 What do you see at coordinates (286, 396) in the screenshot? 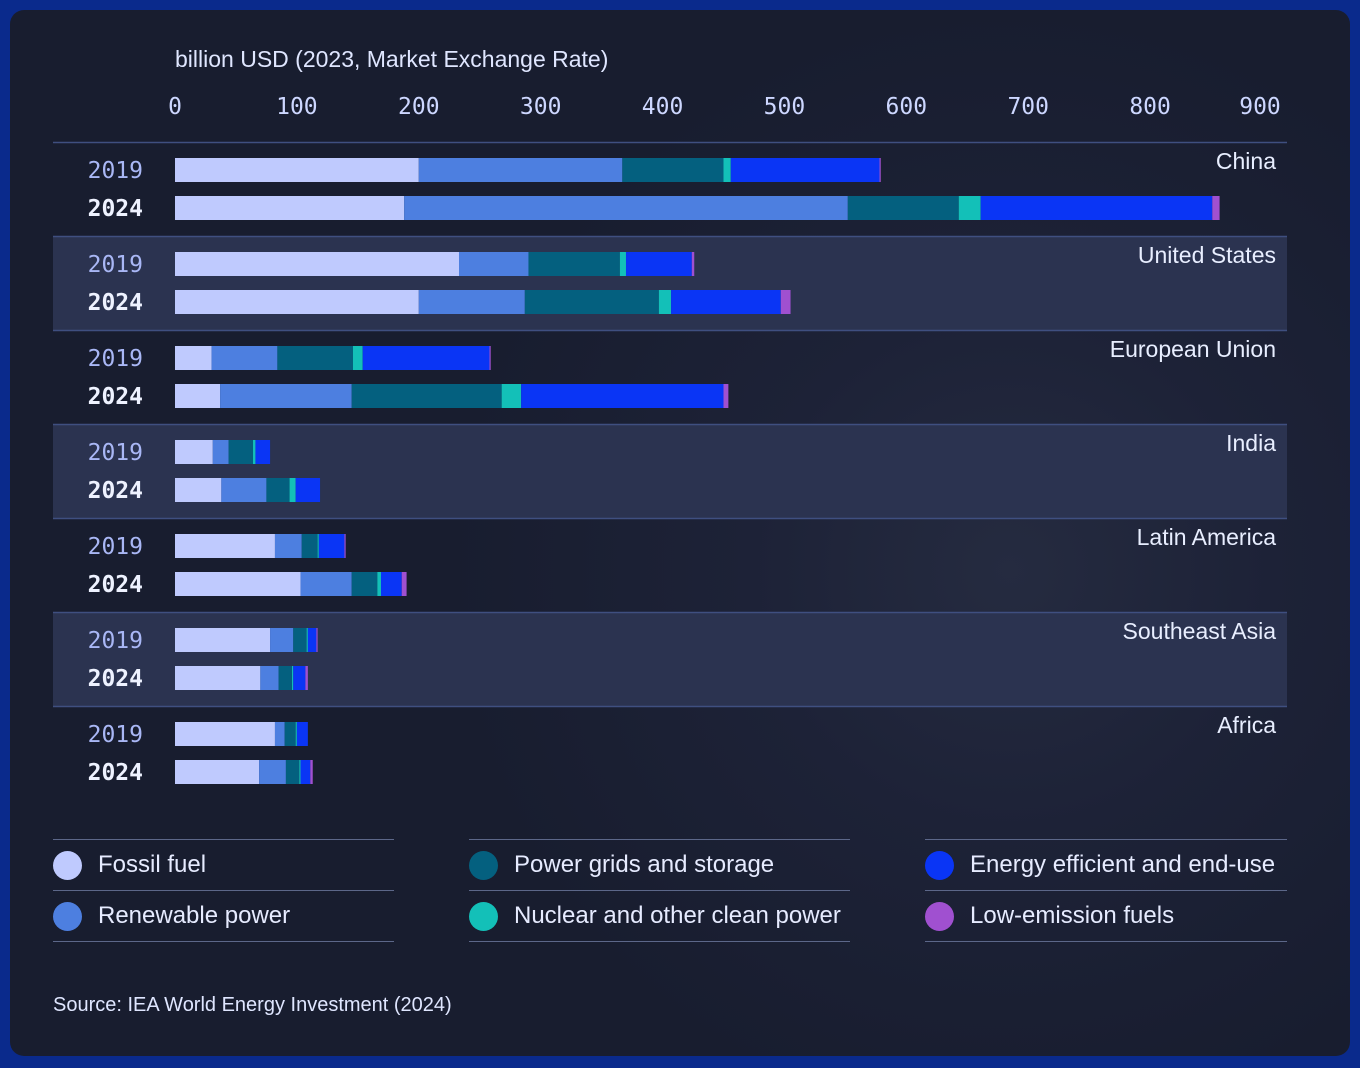
I see `bar-european-union-2024-renewable-power` at bounding box center [286, 396].